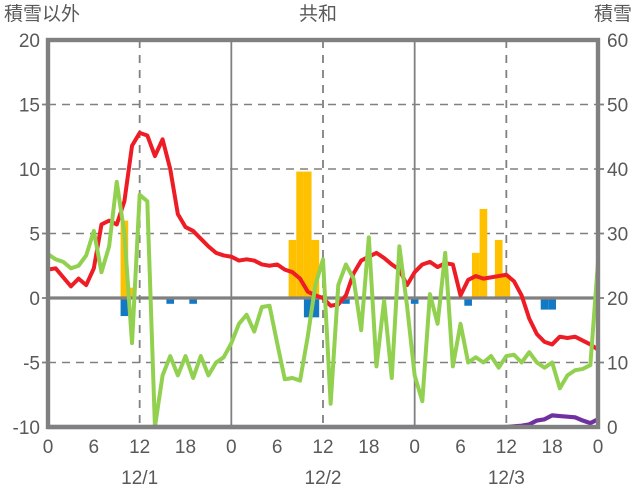 The height and width of the screenshot is (501, 636). I want to click on y-tick-label: 15, so click(29, 106).